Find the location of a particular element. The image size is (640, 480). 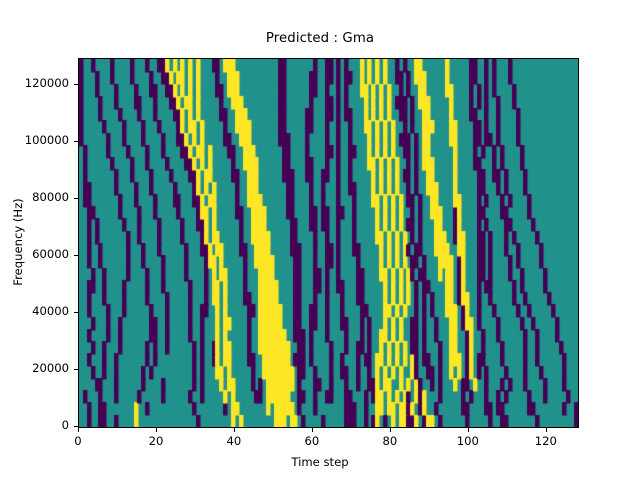

y-tick-label: 100000 is located at coordinates (46, 139).